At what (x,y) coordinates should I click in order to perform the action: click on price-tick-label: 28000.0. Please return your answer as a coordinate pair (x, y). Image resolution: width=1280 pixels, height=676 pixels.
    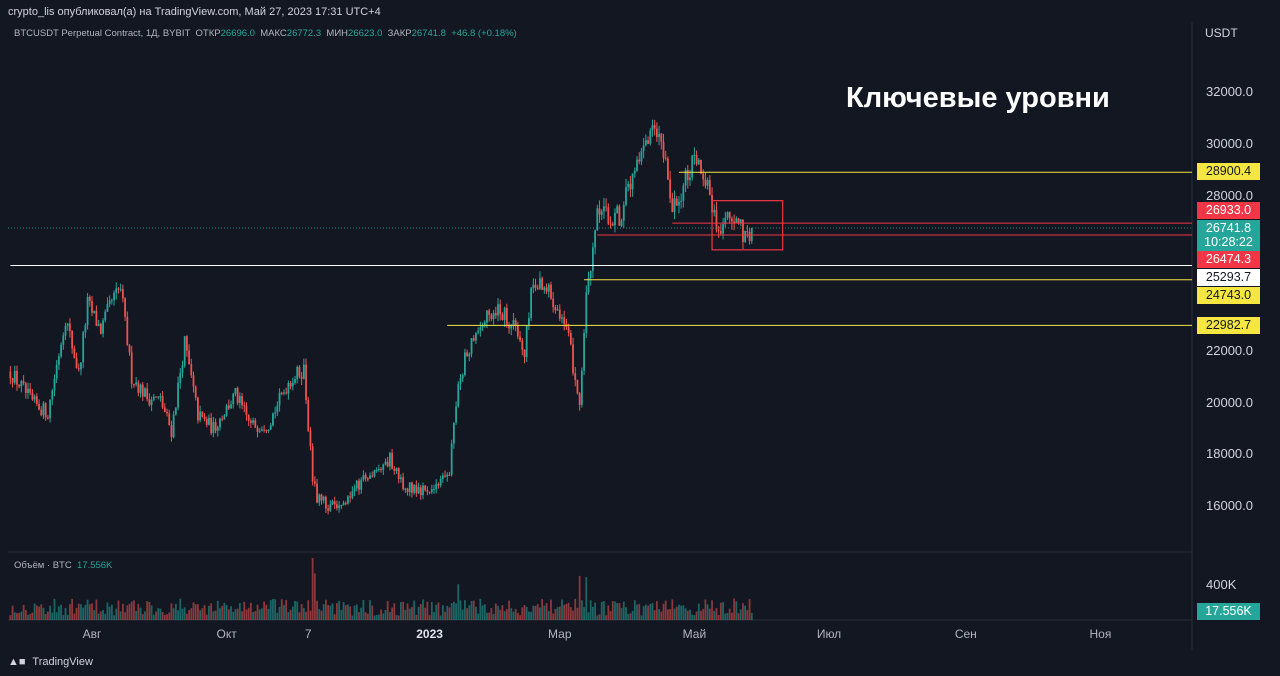
    Looking at the image, I should click on (1229, 195).